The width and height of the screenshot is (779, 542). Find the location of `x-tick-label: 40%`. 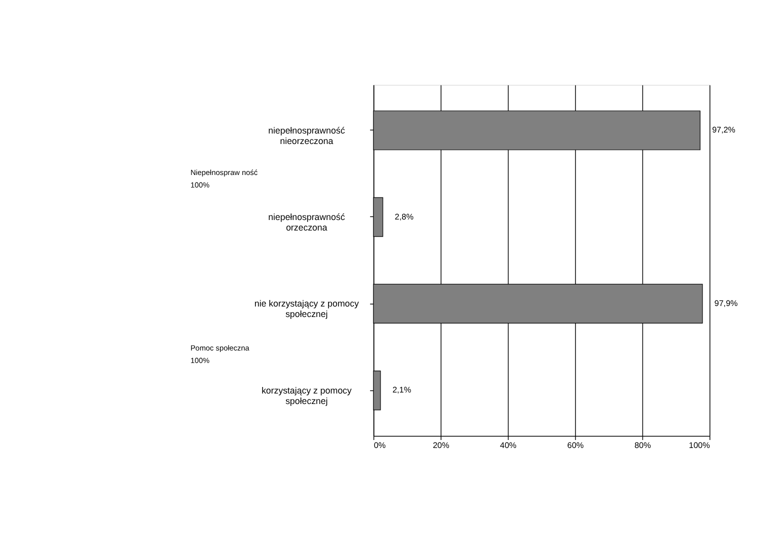

x-tick-label: 40% is located at coordinates (508, 445).